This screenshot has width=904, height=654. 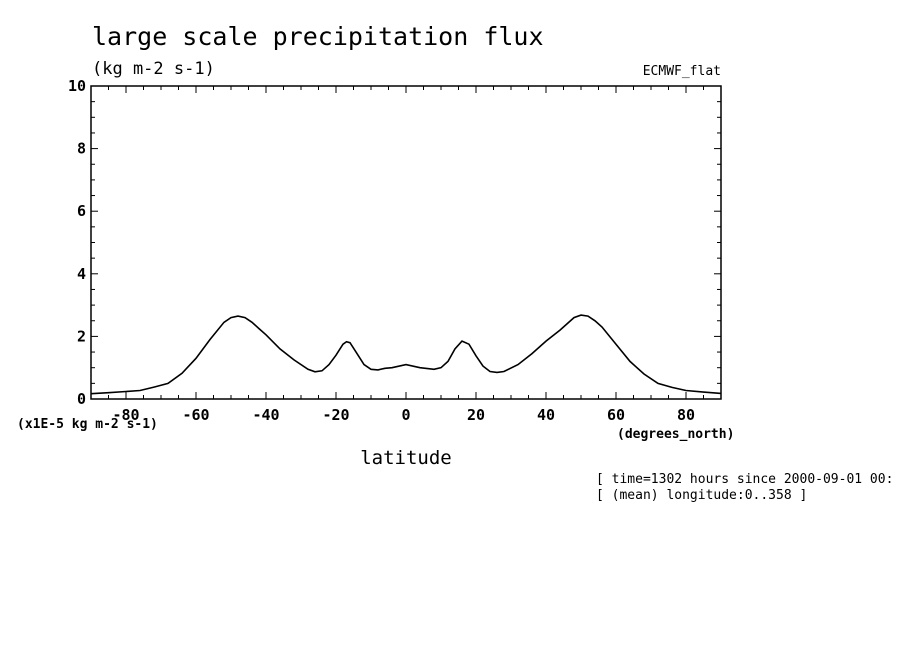 What do you see at coordinates (686, 415) in the screenshot?
I see `x-tick-label: 80` at bounding box center [686, 415].